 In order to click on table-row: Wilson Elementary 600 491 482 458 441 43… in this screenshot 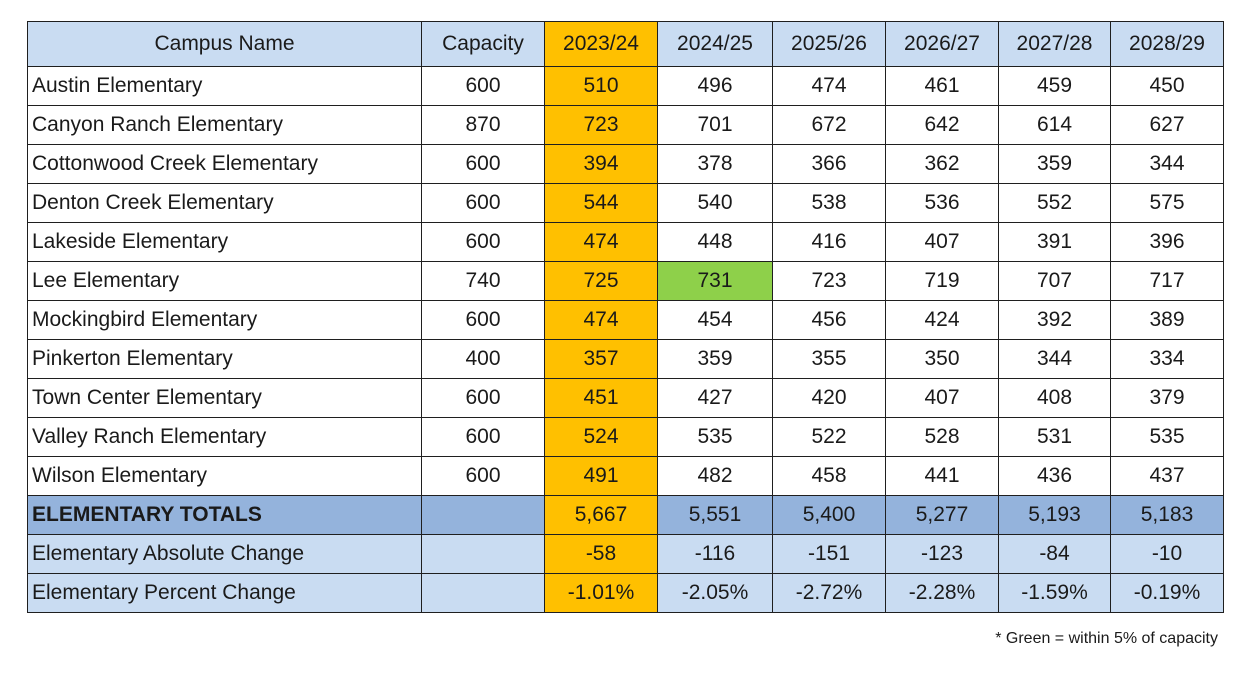, I will do `click(625, 476)`.